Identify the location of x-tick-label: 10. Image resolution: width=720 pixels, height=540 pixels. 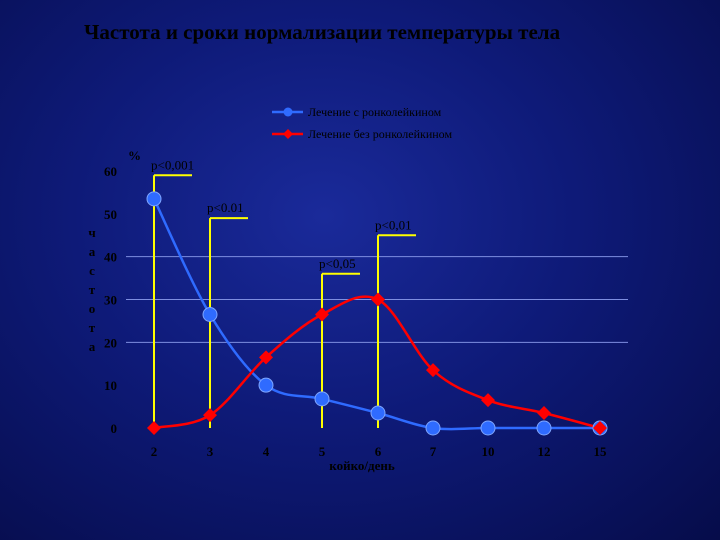
(488, 451).